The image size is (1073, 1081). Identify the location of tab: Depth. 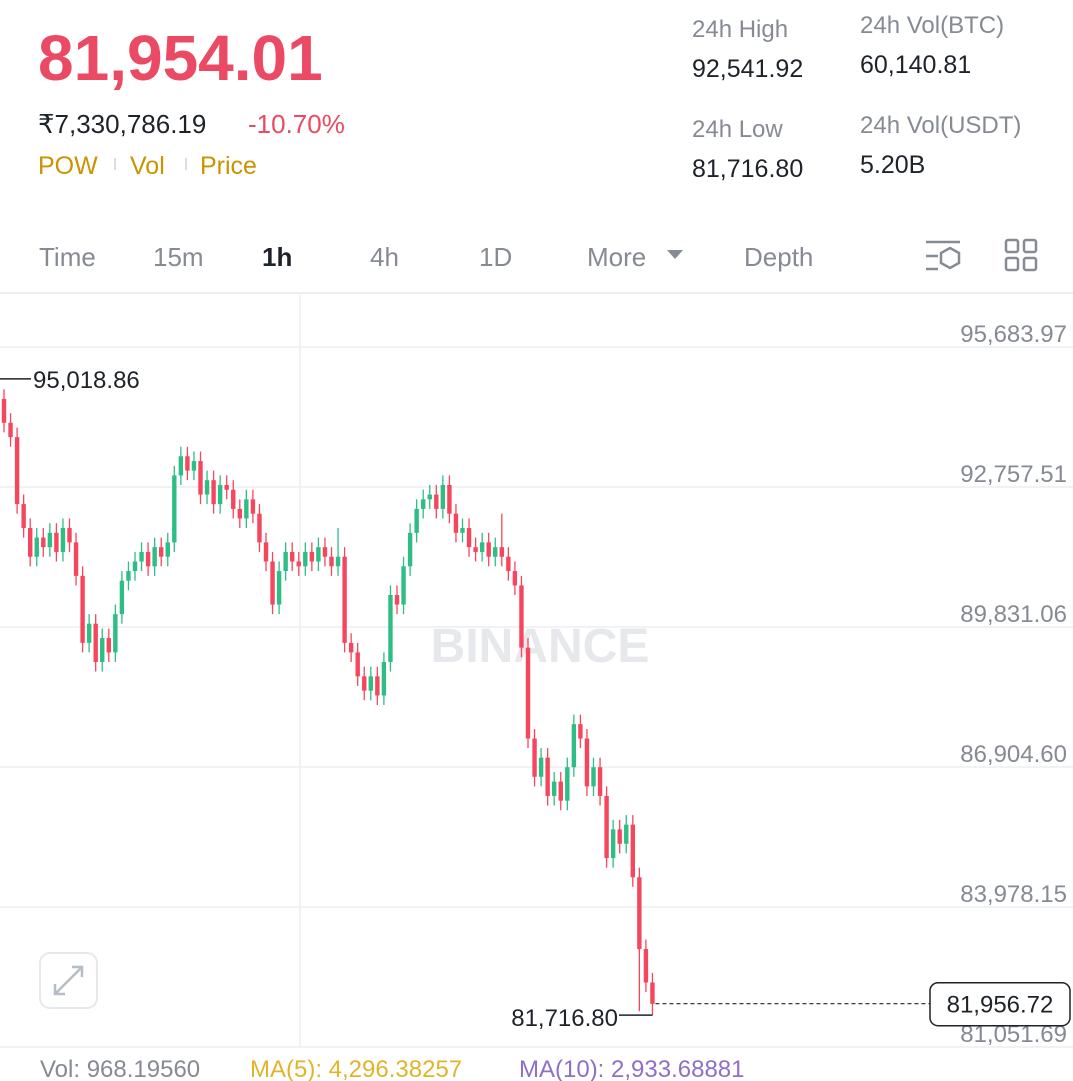
(778, 257).